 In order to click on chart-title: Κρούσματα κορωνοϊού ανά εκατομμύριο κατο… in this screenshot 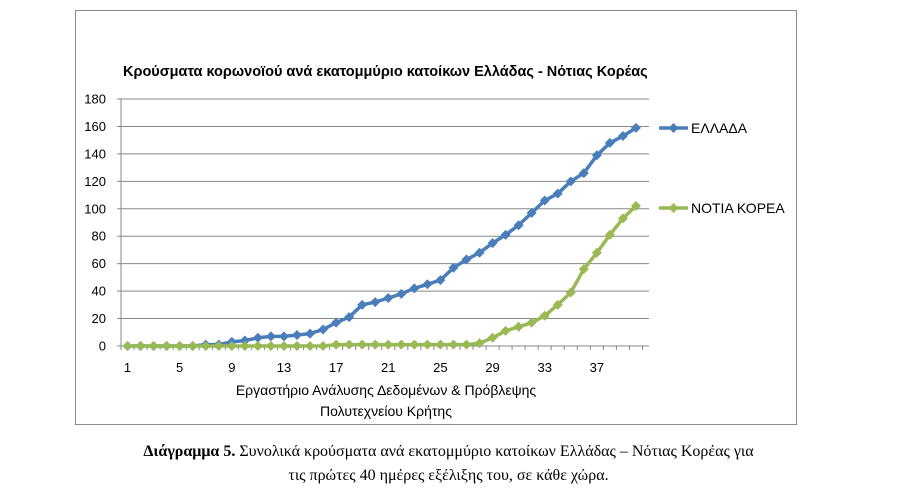, I will do `click(385, 72)`.